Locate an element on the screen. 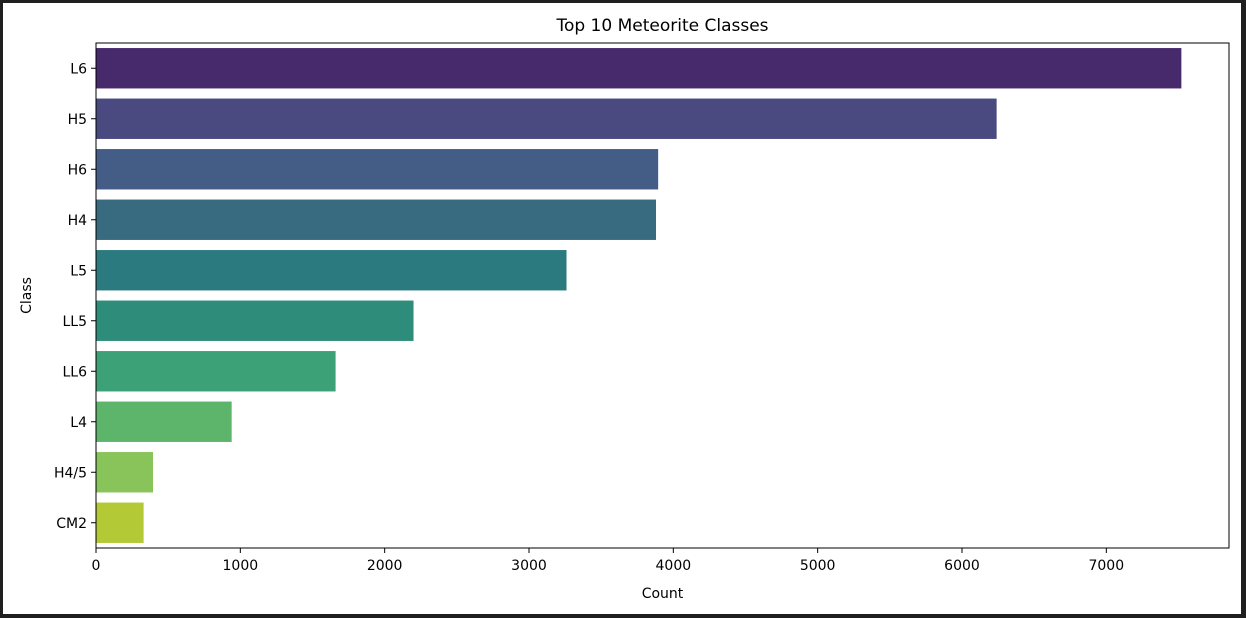  y-tick-label: H4/5 is located at coordinates (70, 473).